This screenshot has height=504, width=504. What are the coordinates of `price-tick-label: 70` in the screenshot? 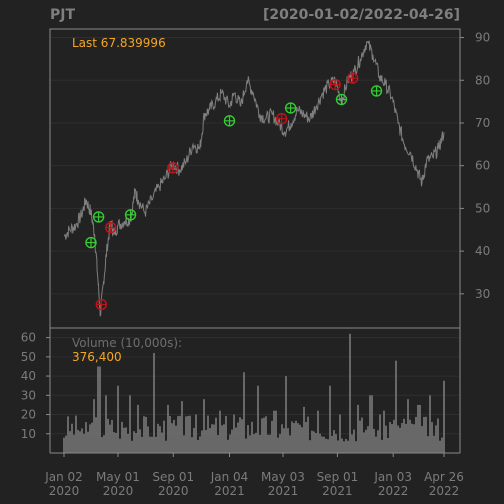 It's located at (482, 123).